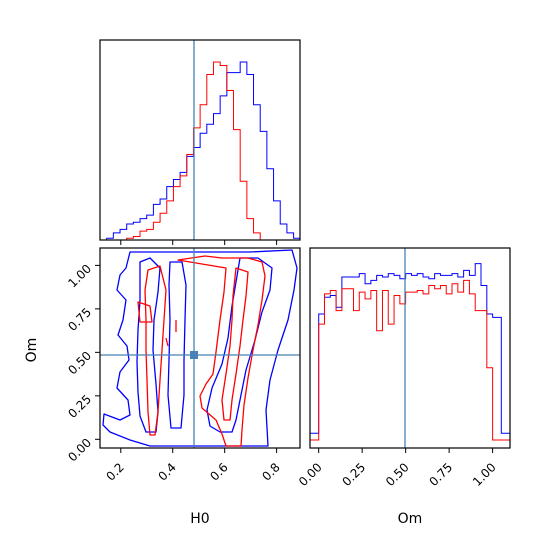  Describe the element at coordinates (79, 319) in the screenshot. I see `joint-y-tick-label-3: 0.75` at that location.